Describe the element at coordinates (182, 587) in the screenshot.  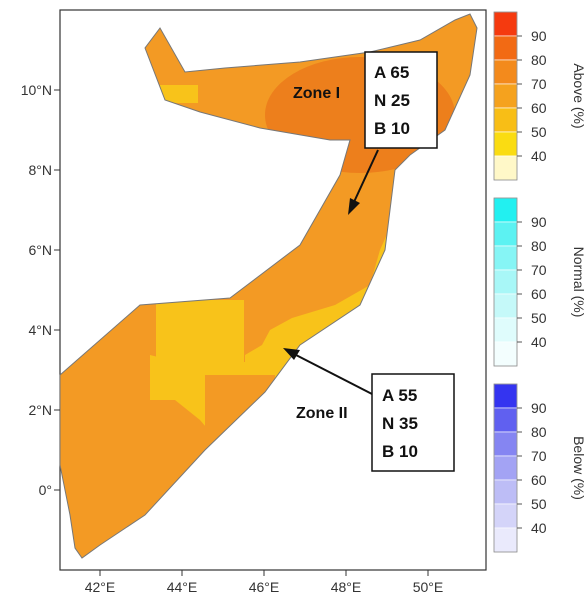
I see `x-tick-label: 44°E` at that location.